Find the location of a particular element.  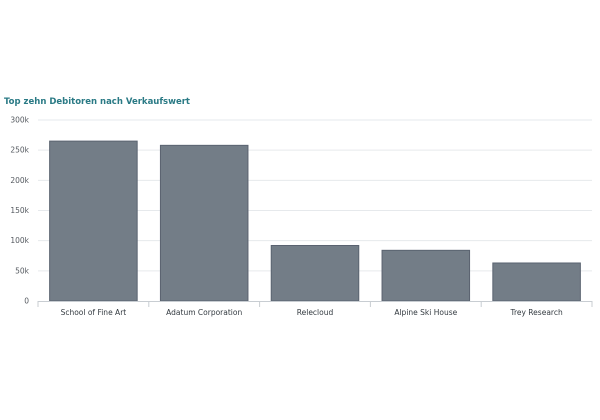

y-tick-label: 50k is located at coordinates (22, 270).